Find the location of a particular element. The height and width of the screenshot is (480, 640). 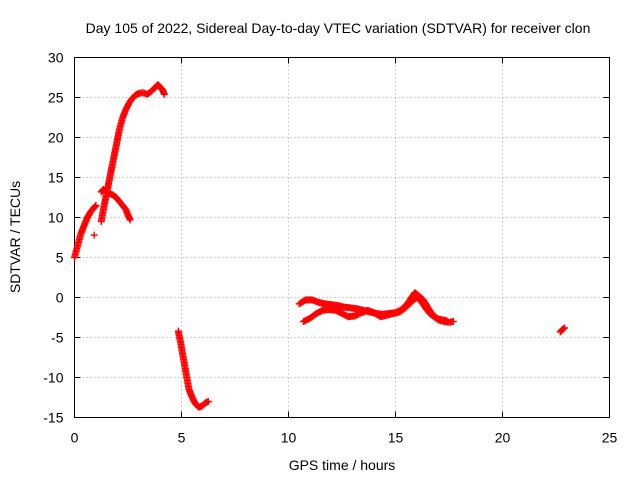

y-tick-label: 30 is located at coordinates (56, 58).